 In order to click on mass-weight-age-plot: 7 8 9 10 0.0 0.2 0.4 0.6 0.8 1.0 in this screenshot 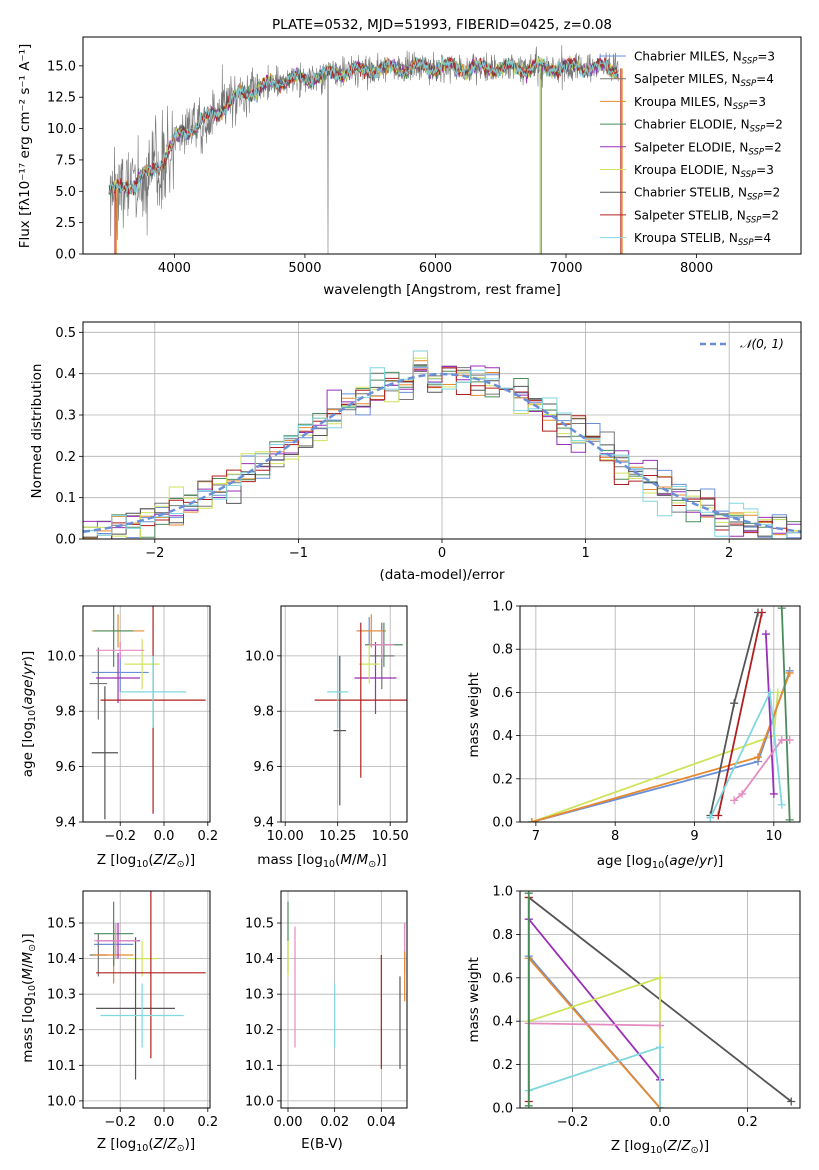, I will do `click(646, 722)`.